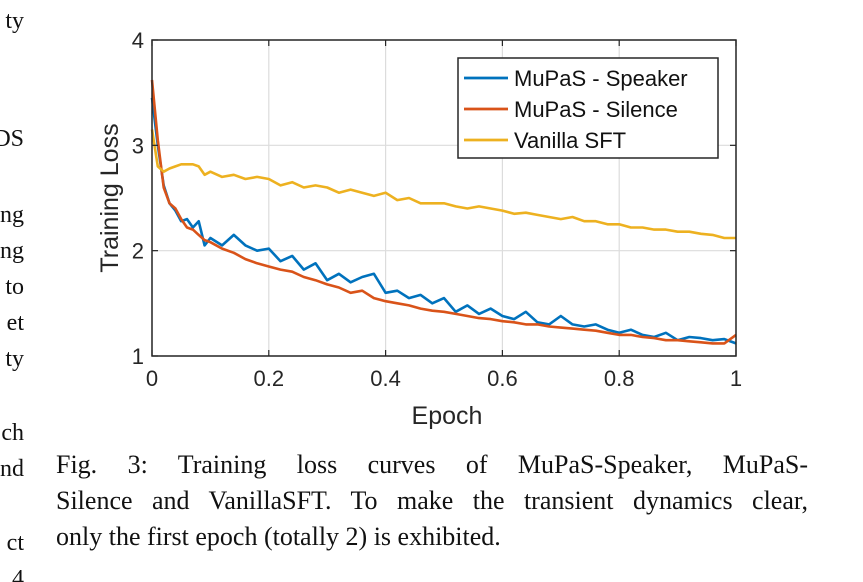 The width and height of the screenshot is (863, 582). Describe the element at coordinates (138, 356) in the screenshot. I see `y-tick-label: 1` at that location.